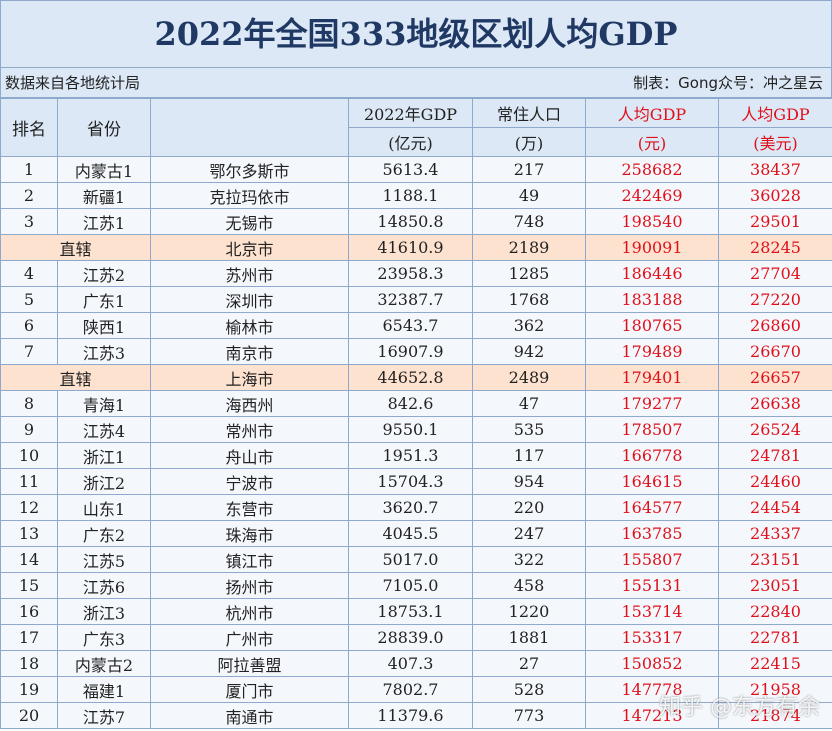 This screenshot has width=832, height=731. I want to click on gdp: 16907.9, so click(410, 351).